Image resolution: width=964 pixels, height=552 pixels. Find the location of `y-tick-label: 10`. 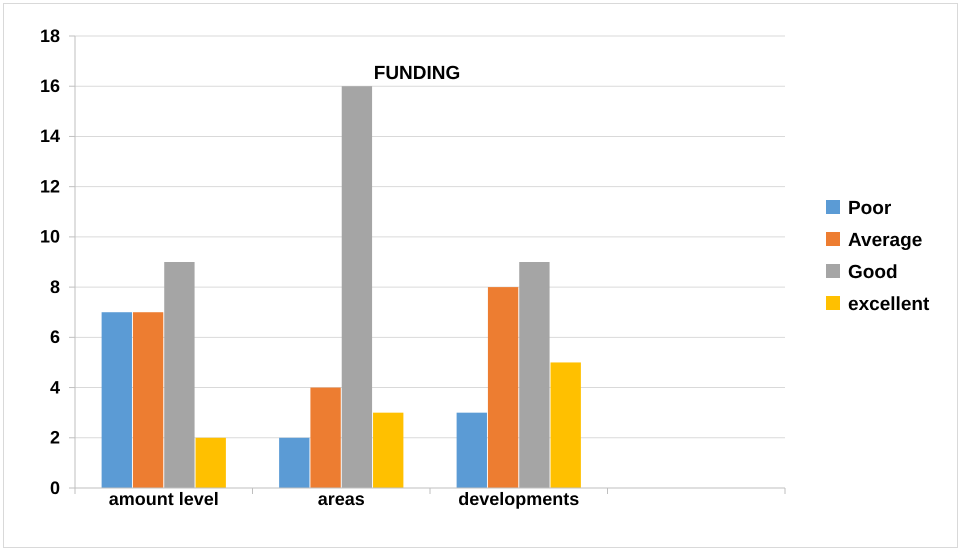

y-tick-label: 10 is located at coordinates (50, 236).